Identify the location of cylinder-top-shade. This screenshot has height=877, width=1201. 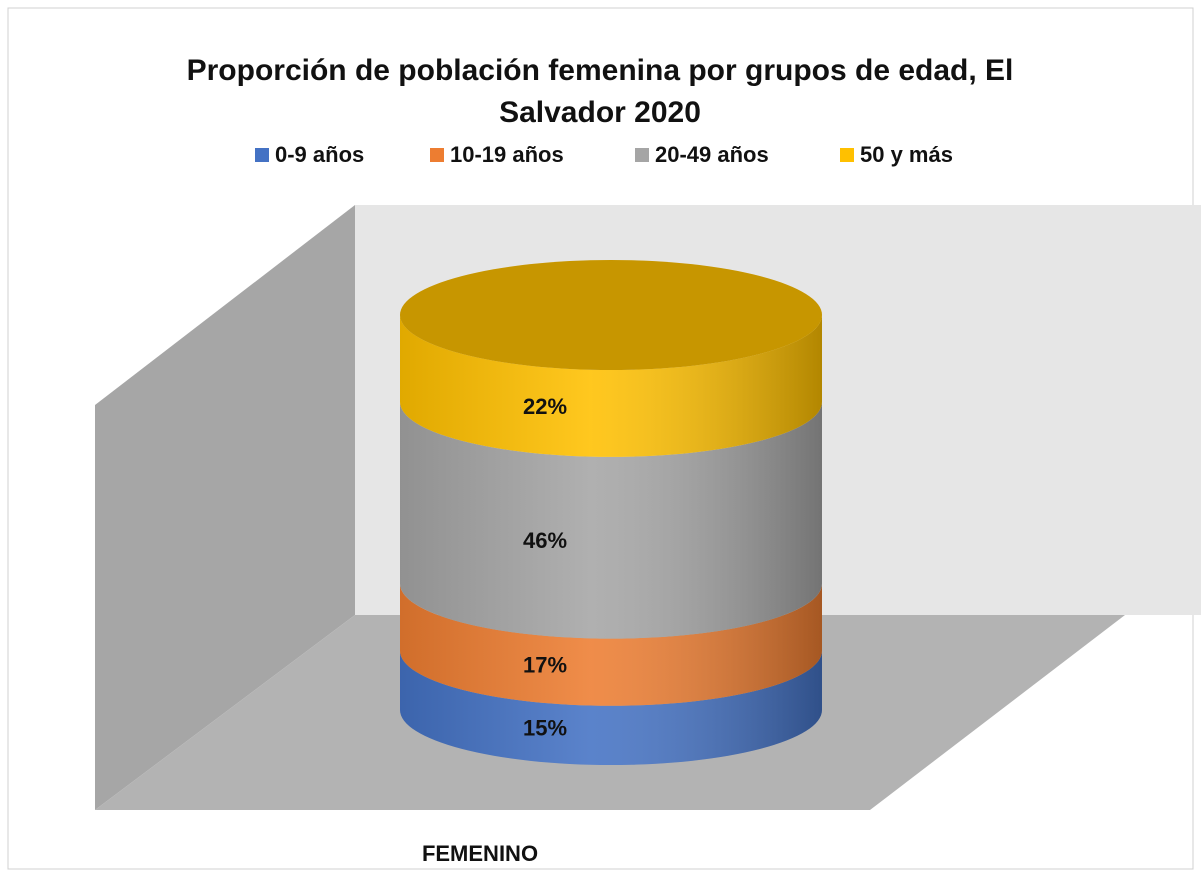
(611, 315).